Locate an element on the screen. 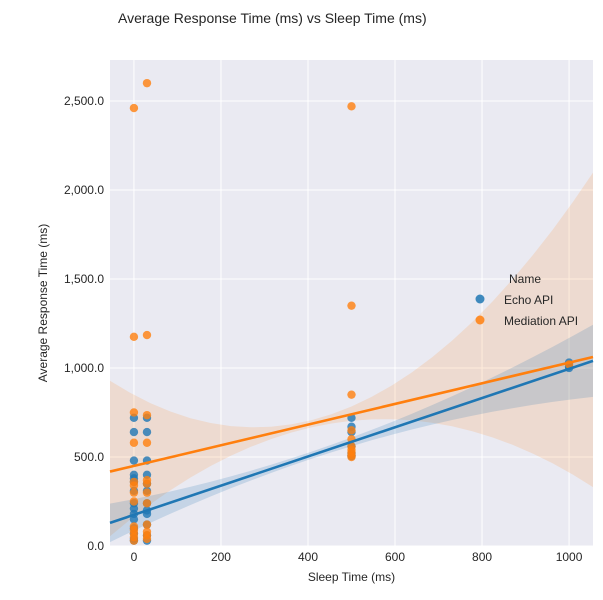  y-tick-label: 500.0 is located at coordinates (89, 457).